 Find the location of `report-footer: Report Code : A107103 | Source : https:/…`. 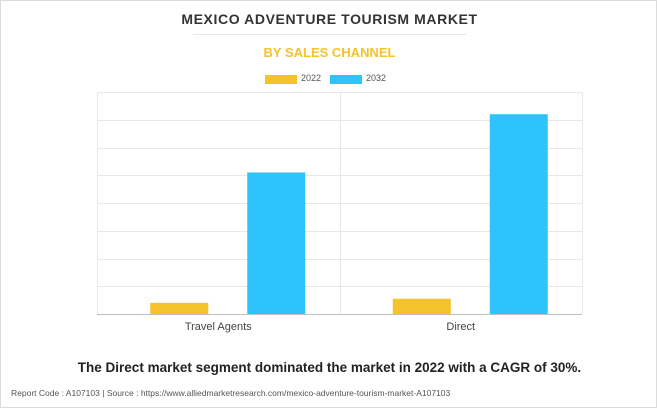

report-footer: Report Code : A107103 | Source : https:/… is located at coordinates (230, 393).